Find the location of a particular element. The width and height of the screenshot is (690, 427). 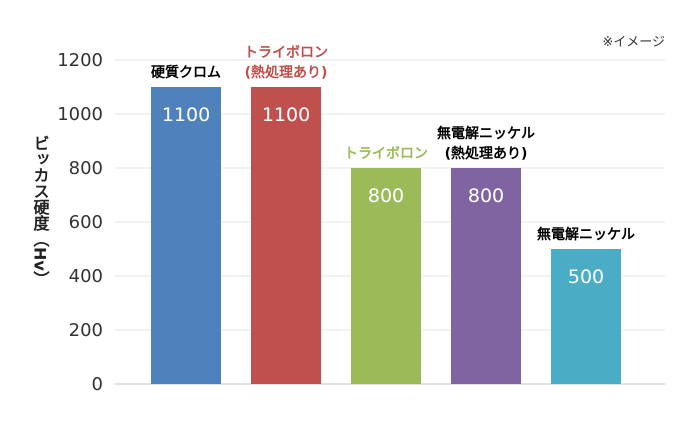

category-label-2-line-1: トライボロン is located at coordinates (286, 53).